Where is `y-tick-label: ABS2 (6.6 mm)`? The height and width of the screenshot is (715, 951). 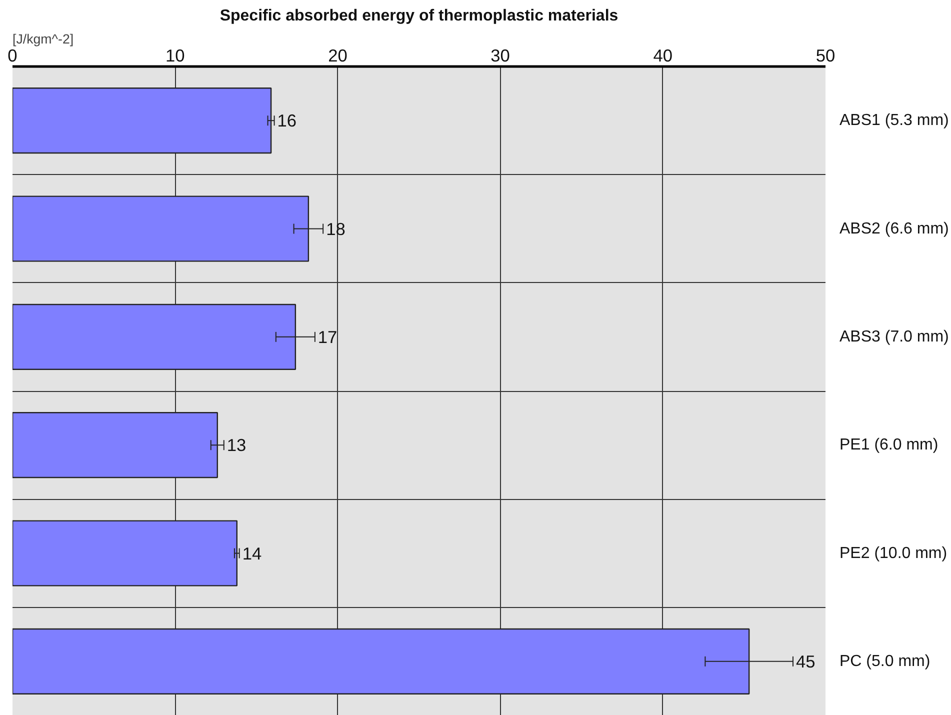 y-tick-label: ABS2 (6.6 mm) is located at coordinates (894, 229).